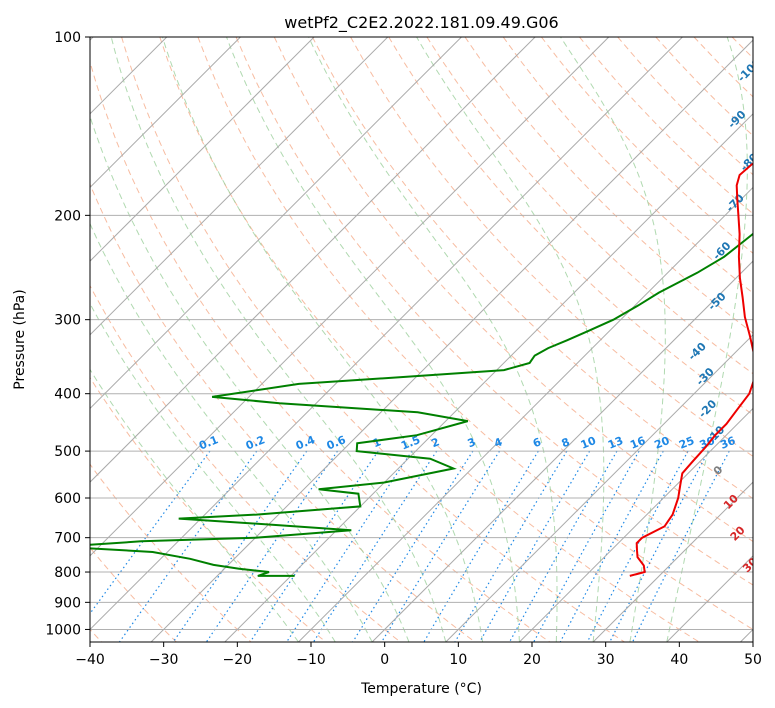  I want to click on mixing-ratio-label: 0.4, so click(305, 442).